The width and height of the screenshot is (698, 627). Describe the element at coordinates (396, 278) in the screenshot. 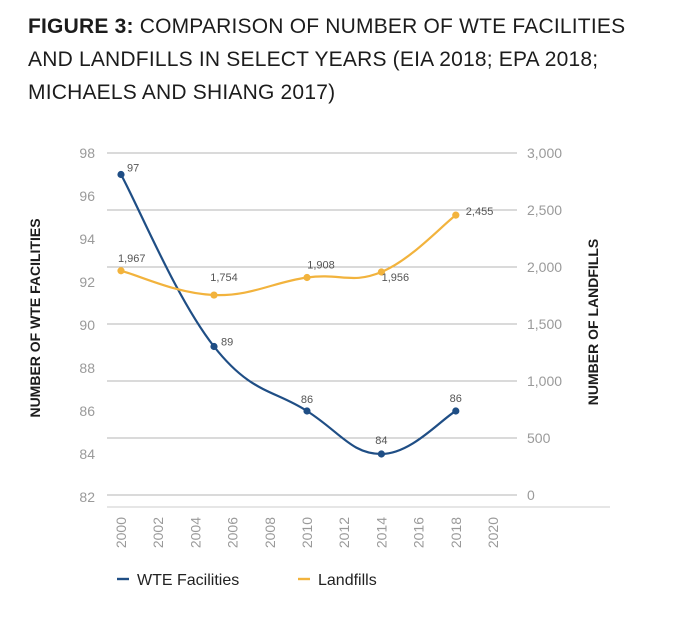

I see `data-label: 1,956` at that location.